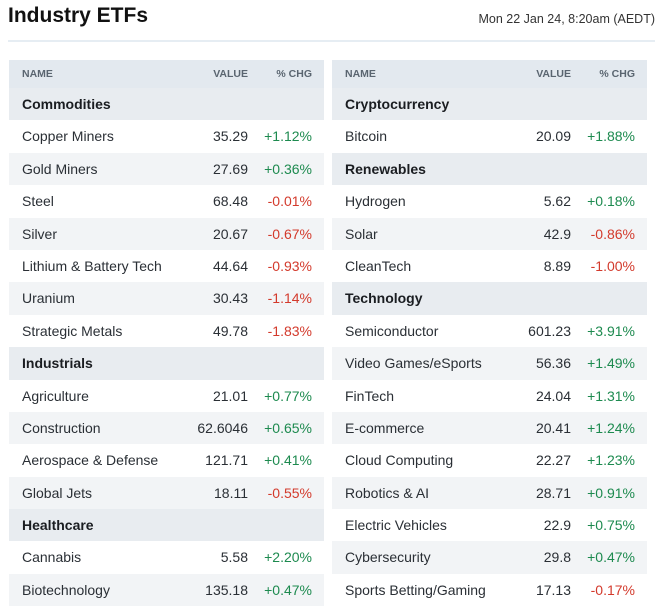 The image size is (661, 611). Describe the element at coordinates (289, 298) in the screenshot. I see `etf-percent-change: -1.14%` at that location.